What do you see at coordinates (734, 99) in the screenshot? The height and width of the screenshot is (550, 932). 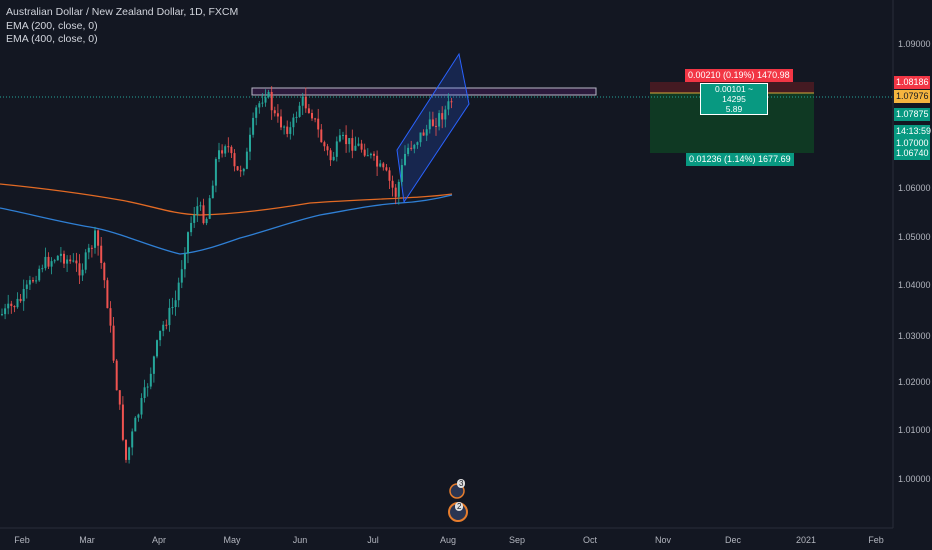 I see `entry-label: 0.00101 ~ 14295 5.89` at bounding box center [734, 99].